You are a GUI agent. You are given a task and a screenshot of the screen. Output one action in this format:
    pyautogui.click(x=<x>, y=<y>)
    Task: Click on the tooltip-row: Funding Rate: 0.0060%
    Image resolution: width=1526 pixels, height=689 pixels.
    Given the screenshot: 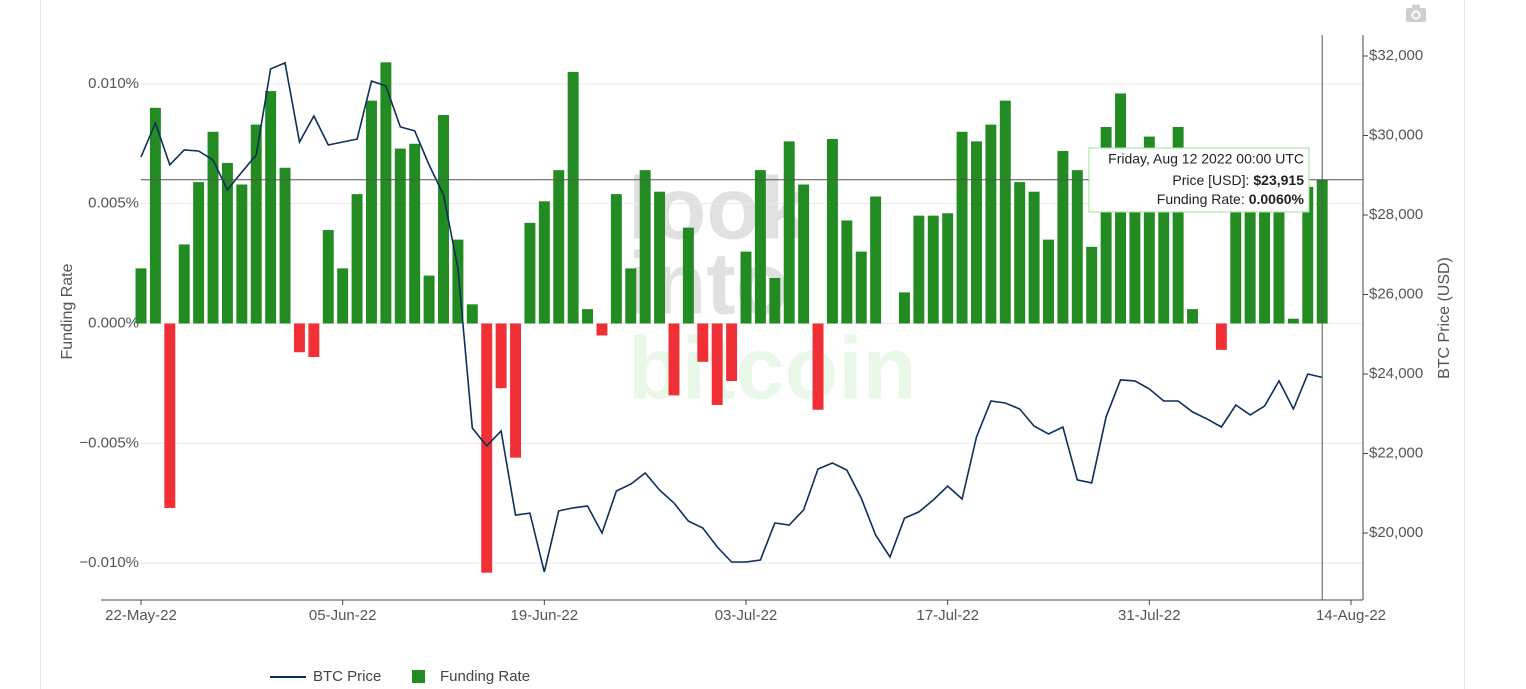 What is the action you would take?
    pyautogui.click(x=1231, y=199)
    